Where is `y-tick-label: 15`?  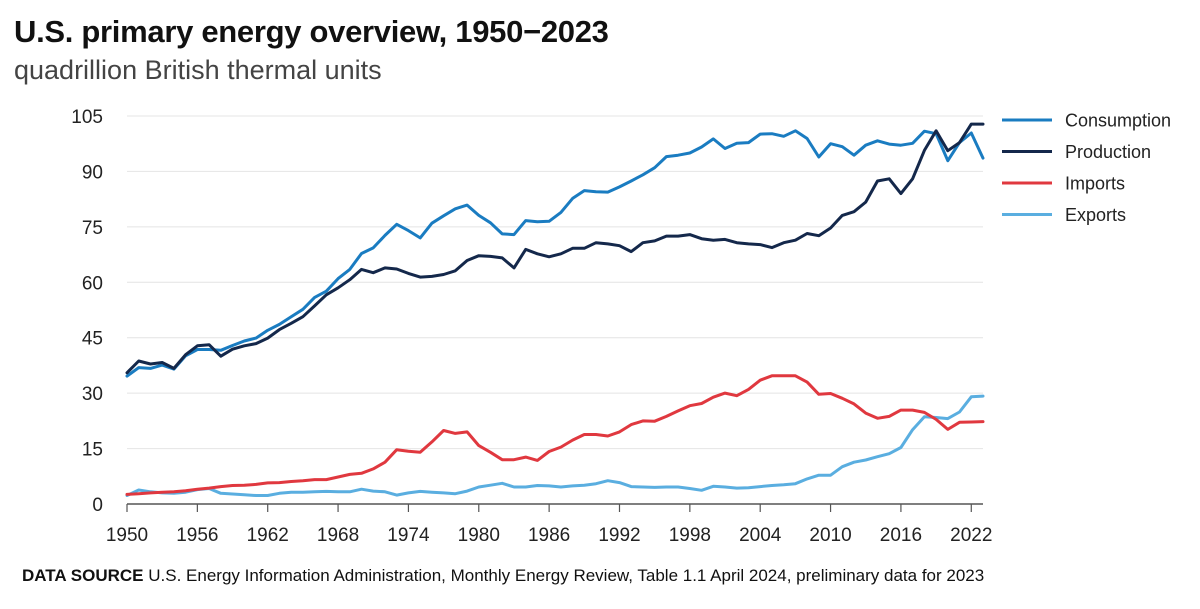 y-tick-label: 15 is located at coordinates (92, 450).